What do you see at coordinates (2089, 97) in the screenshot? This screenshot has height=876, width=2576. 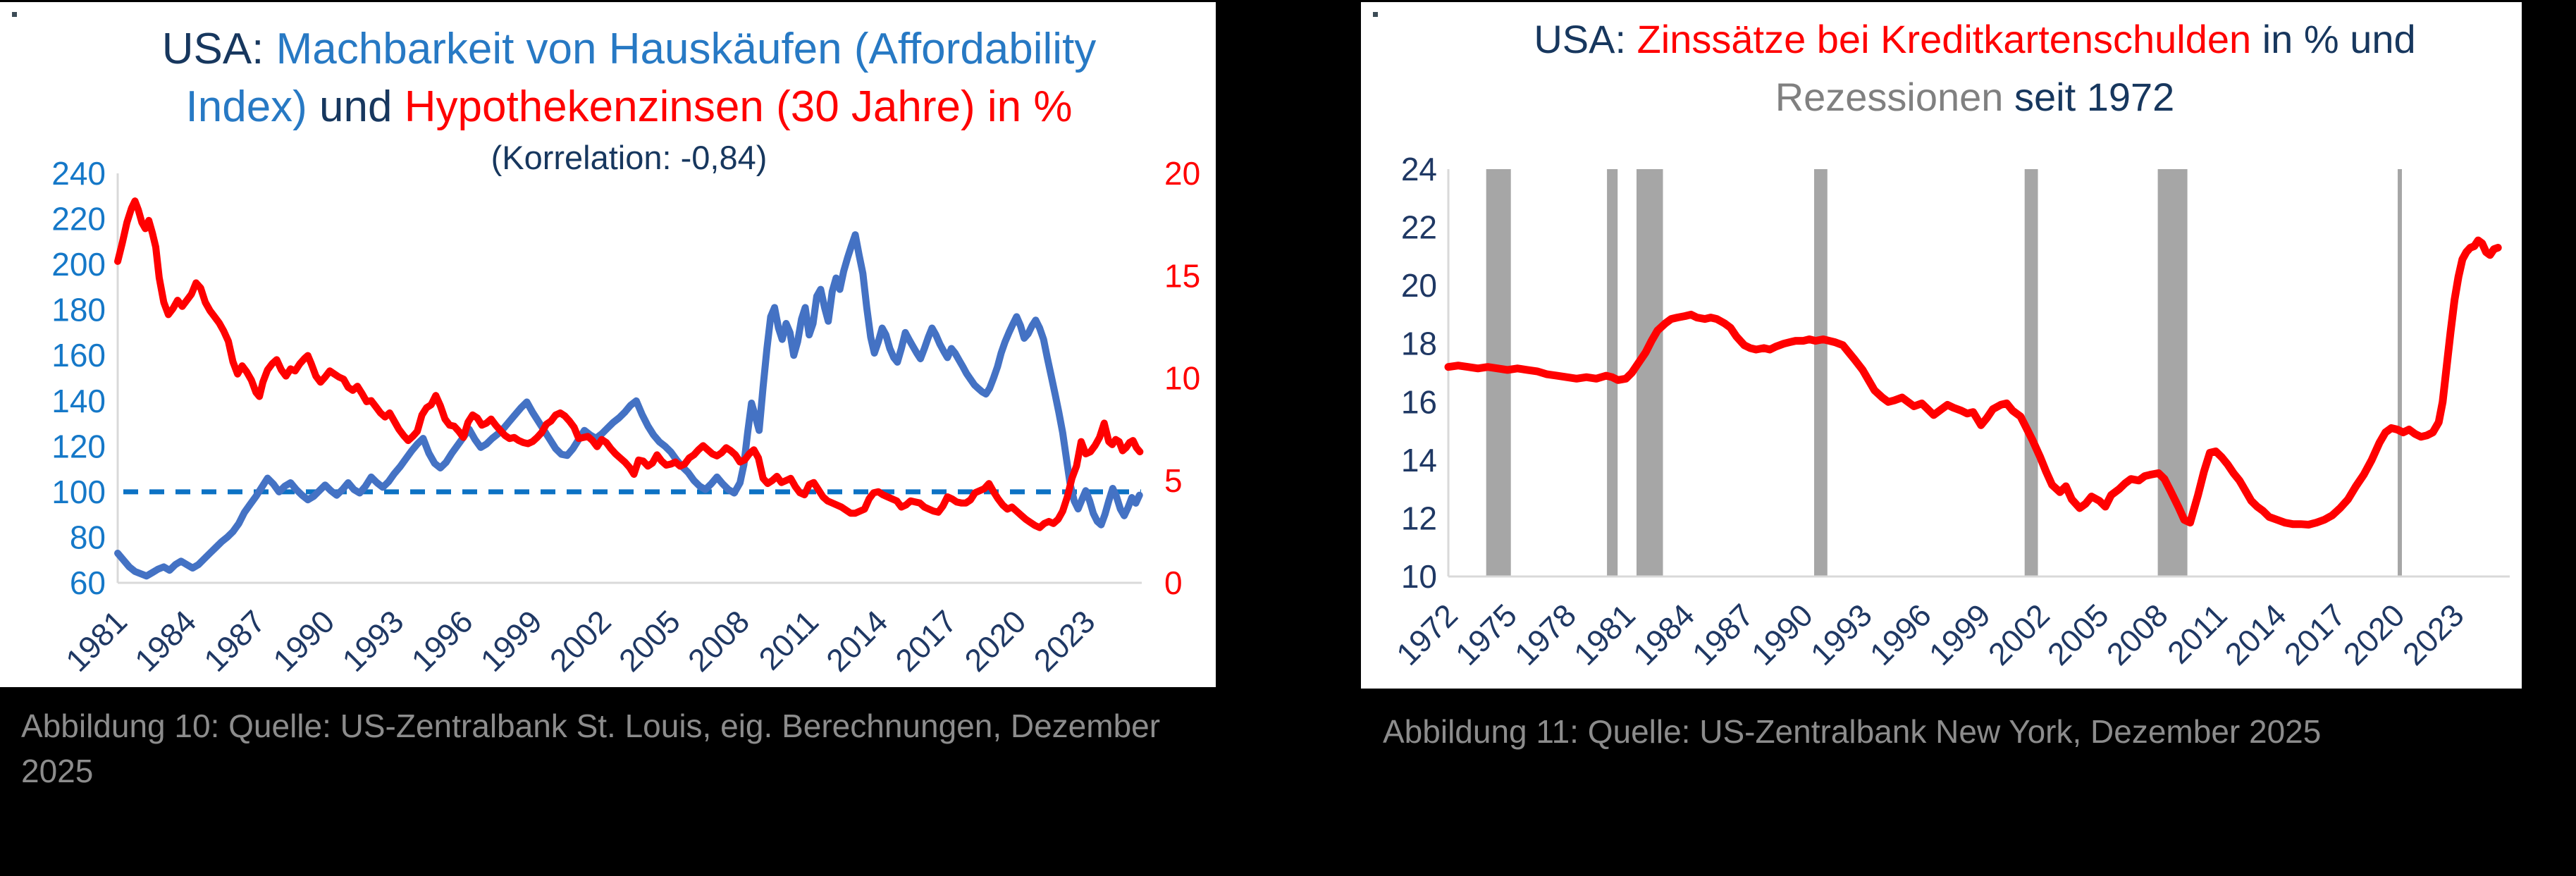 I see `title-segment: seit 1972` at bounding box center [2089, 97].